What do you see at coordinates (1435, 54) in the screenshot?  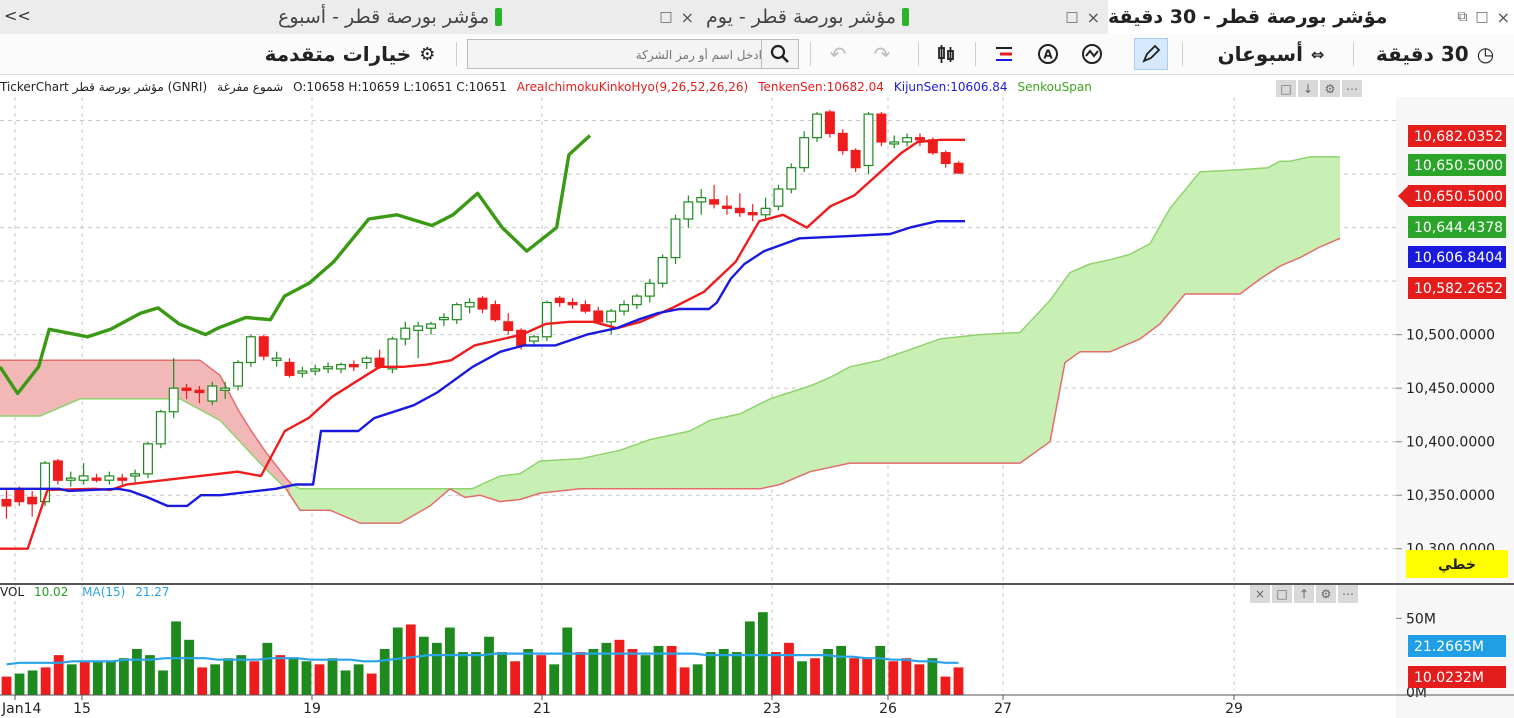 I see `period-button: ◷ 30 دقيقة` at bounding box center [1435, 54].